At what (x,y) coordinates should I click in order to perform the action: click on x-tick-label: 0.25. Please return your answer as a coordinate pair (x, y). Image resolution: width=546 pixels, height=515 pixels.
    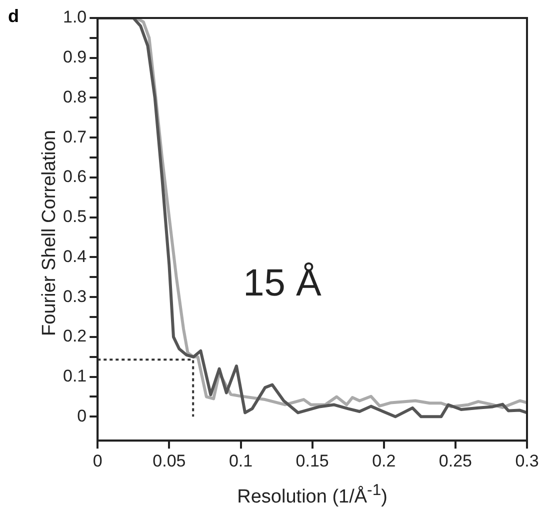
    Looking at the image, I should click on (455, 460).